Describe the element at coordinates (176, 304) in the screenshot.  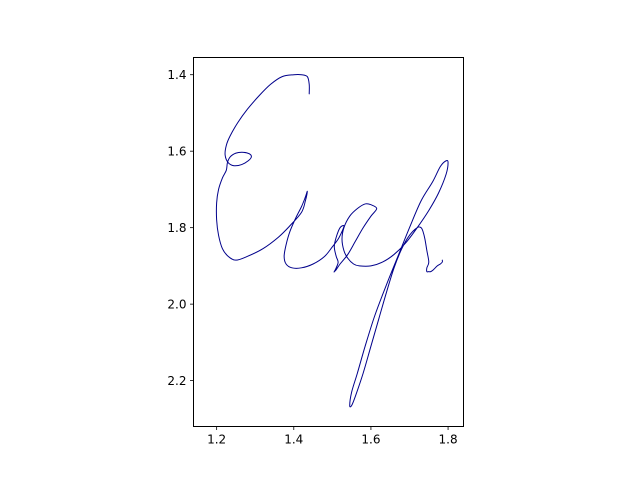
I see `y-tick-label: 2.0` at that location.